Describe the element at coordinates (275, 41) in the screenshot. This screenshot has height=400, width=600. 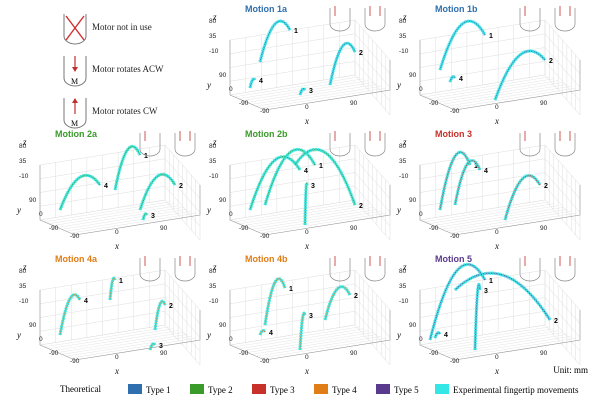
I see `theoretical-trajectory` at that location.